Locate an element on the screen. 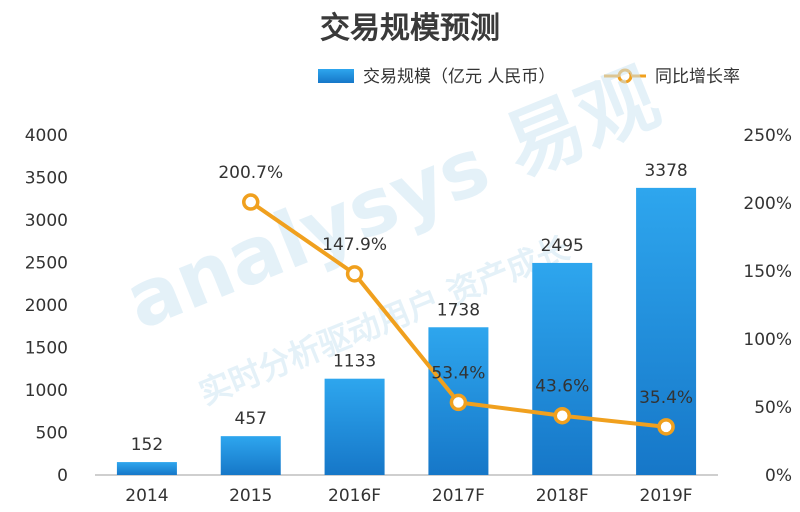 Image resolution: width=800 pixels, height=512 pixels. right-axis-tick-label: 0% is located at coordinates (778, 476).